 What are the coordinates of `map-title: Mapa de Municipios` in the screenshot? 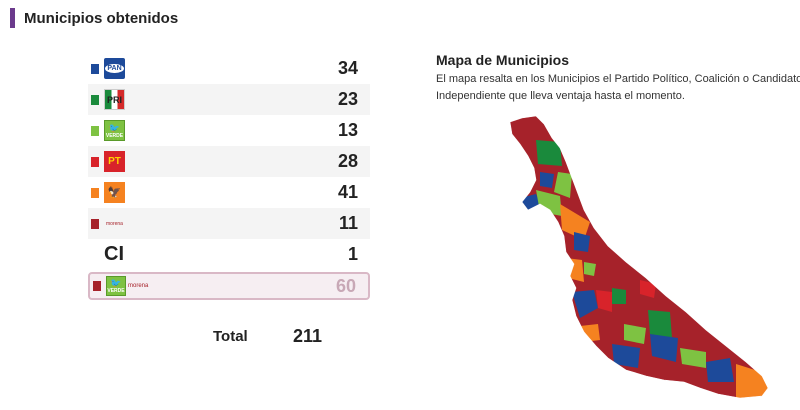 It's located at (503, 60).